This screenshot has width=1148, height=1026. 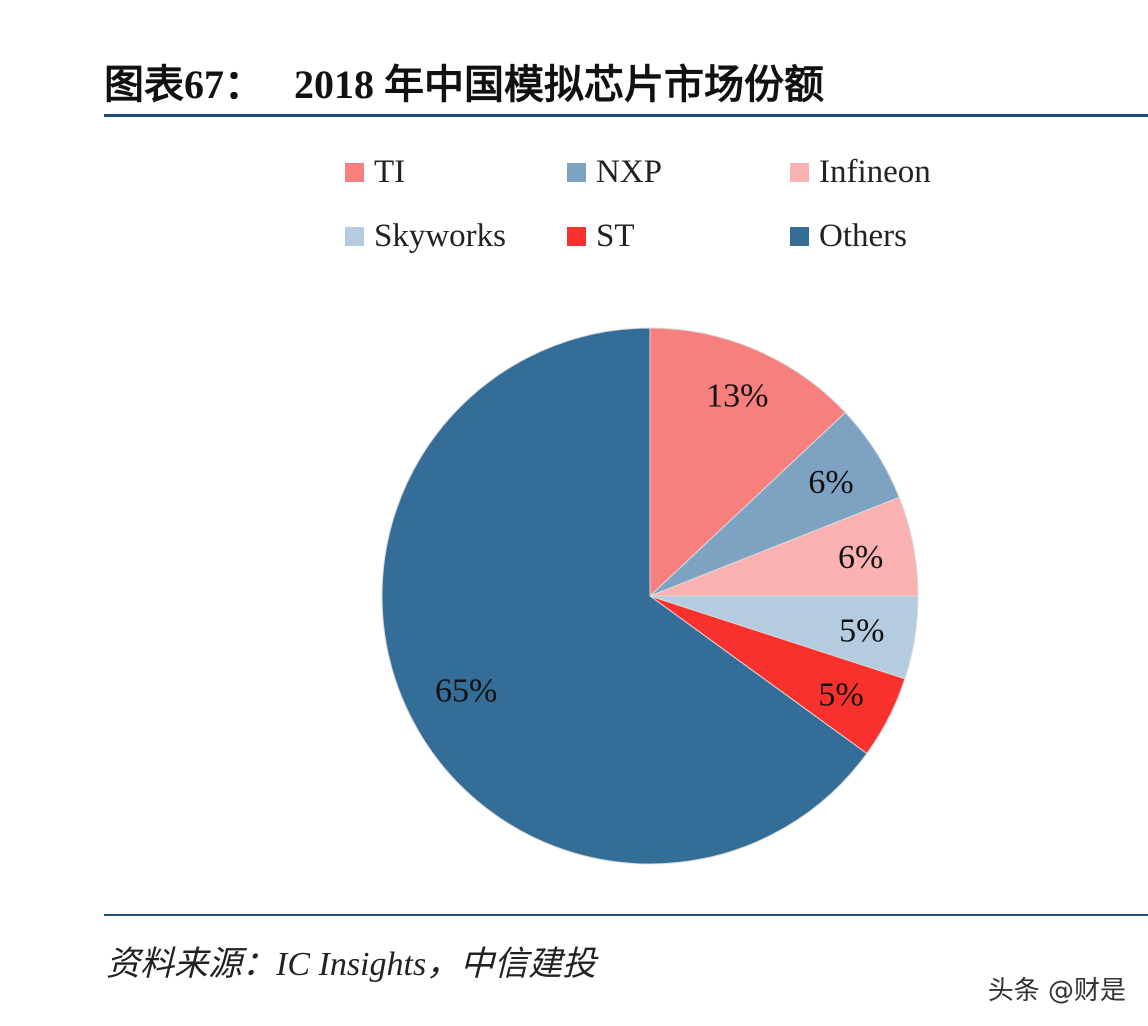 I want to click on legend-label: TI, so click(x=390, y=172).